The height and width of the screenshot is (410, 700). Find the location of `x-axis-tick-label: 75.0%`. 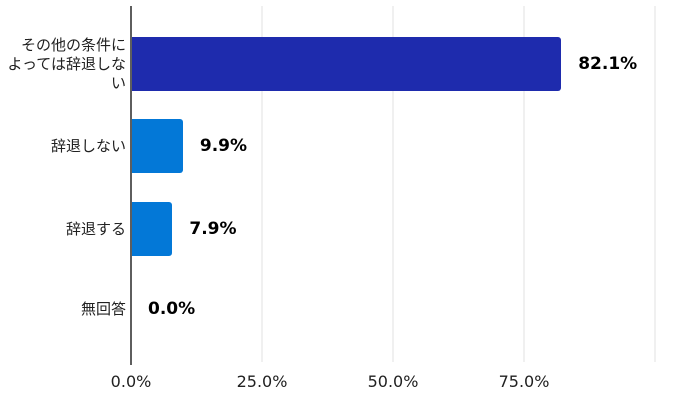

x-axis-tick-label: 75.0% is located at coordinates (524, 381).